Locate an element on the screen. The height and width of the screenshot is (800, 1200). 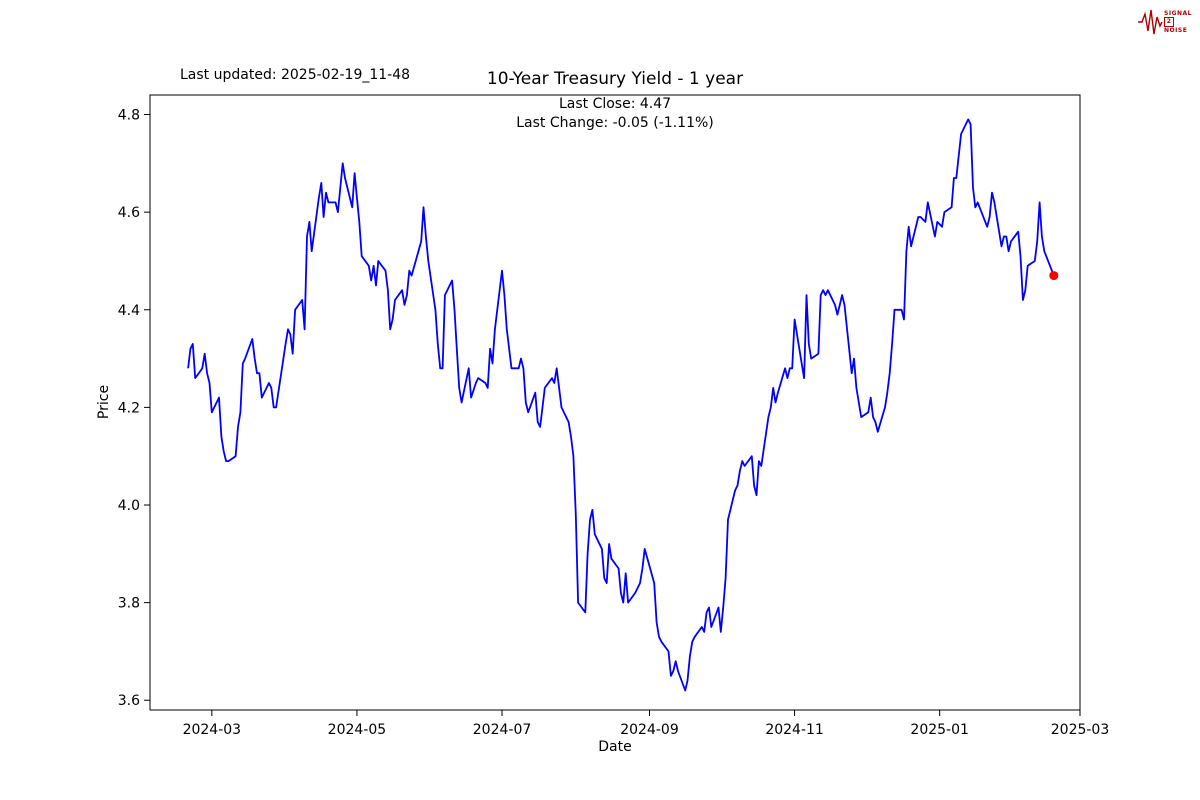
logo-line-signal: SIGNAL is located at coordinates (1178, 13).